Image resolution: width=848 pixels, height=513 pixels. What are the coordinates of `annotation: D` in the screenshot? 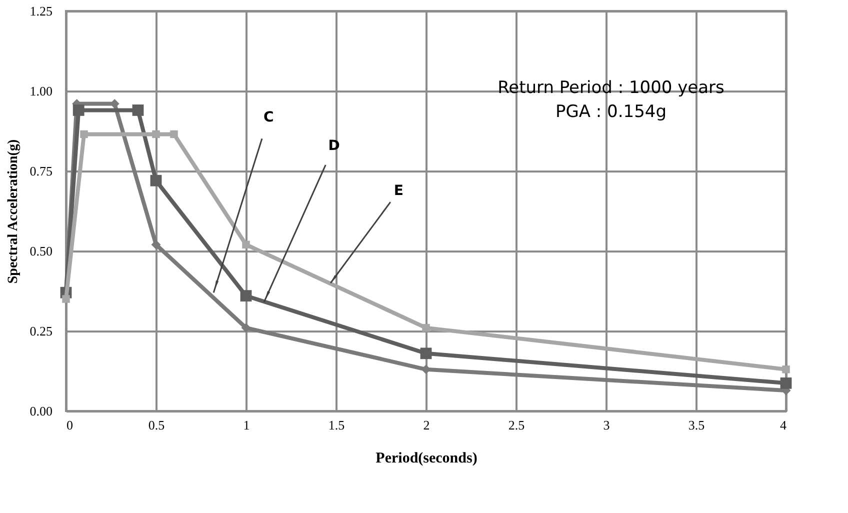 It's located at (334, 146).